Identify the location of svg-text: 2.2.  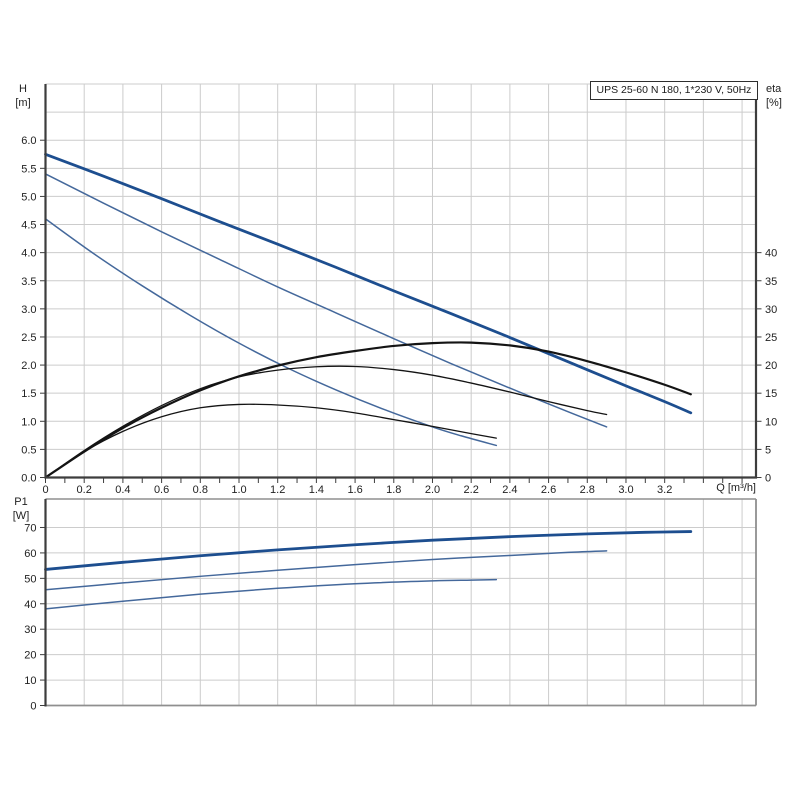
(471, 490).